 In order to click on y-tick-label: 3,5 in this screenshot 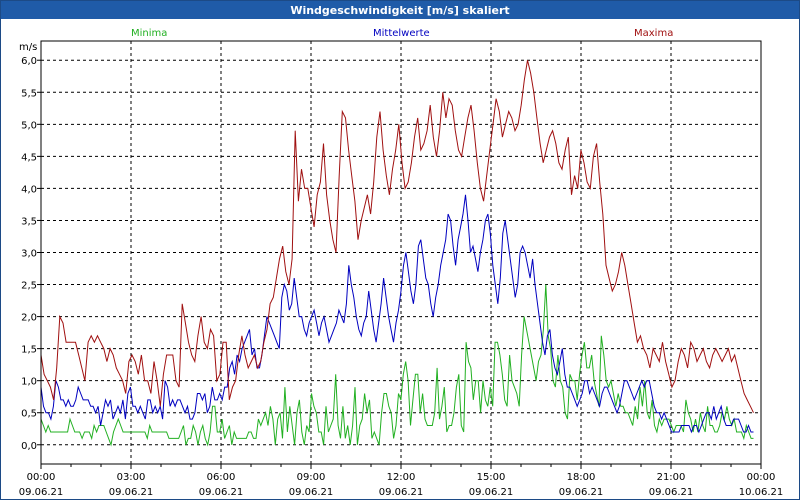, I will do `click(29, 221)`.